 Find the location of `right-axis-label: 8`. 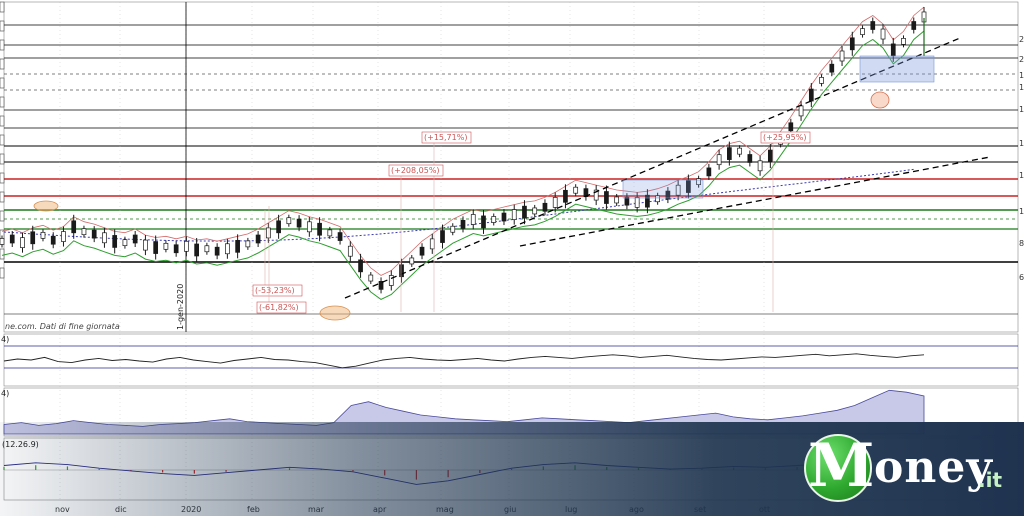

right-axis-label: 8 is located at coordinates (1021, 243).